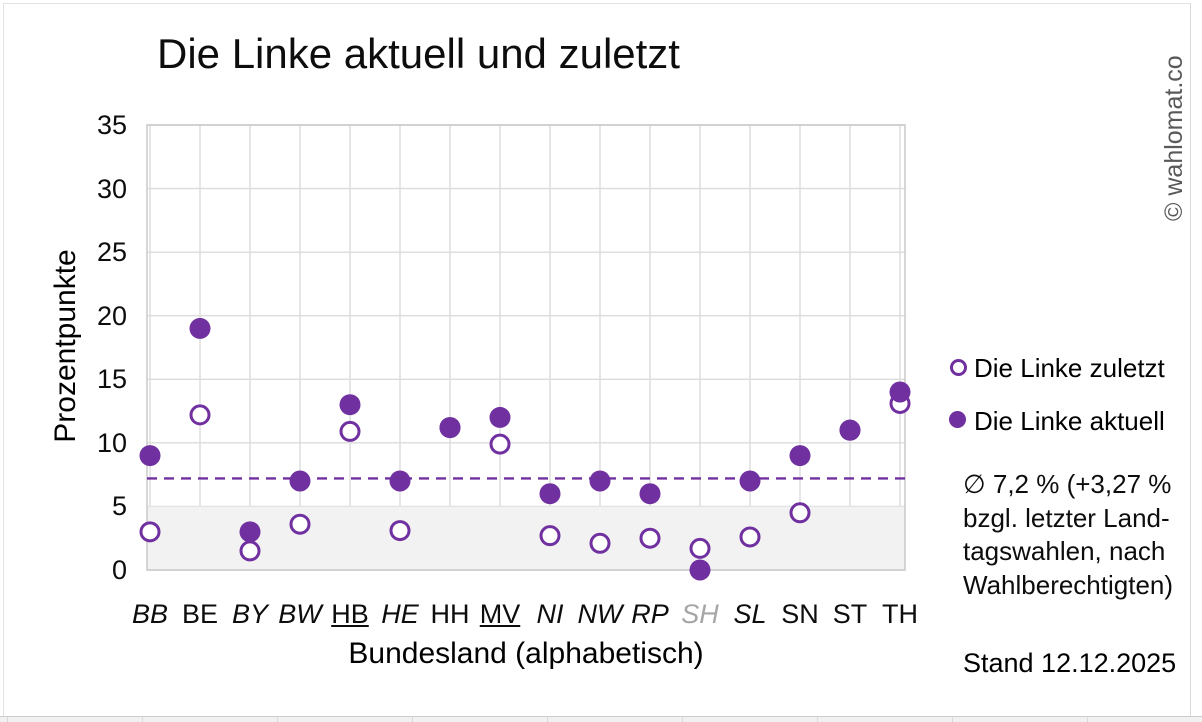 This screenshot has height=722, width=1202. What do you see at coordinates (119, 506) in the screenshot?
I see `y-tick-label-5: 5` at bounding box center [119, 506].